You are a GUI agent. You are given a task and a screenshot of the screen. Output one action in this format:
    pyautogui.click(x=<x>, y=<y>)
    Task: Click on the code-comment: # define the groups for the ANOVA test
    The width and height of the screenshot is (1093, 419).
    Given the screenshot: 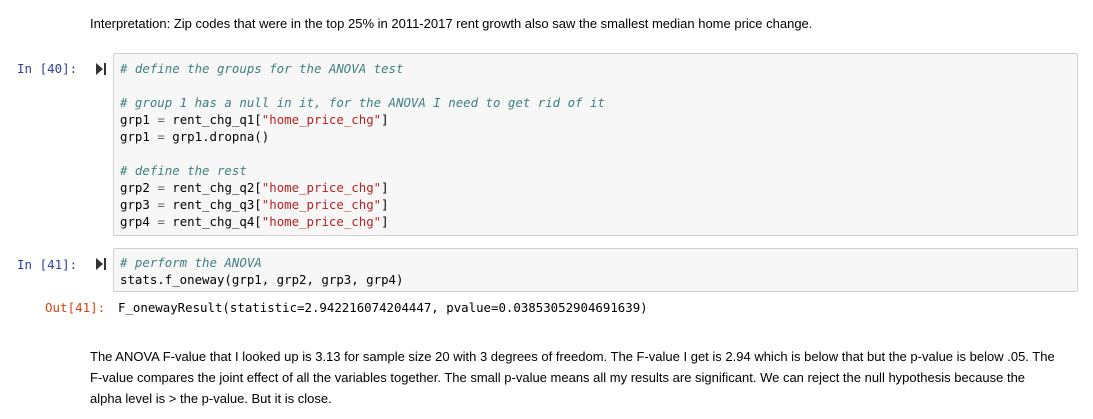 What is the action you would take?
    pyautogui.click(x=261, y=68)
    